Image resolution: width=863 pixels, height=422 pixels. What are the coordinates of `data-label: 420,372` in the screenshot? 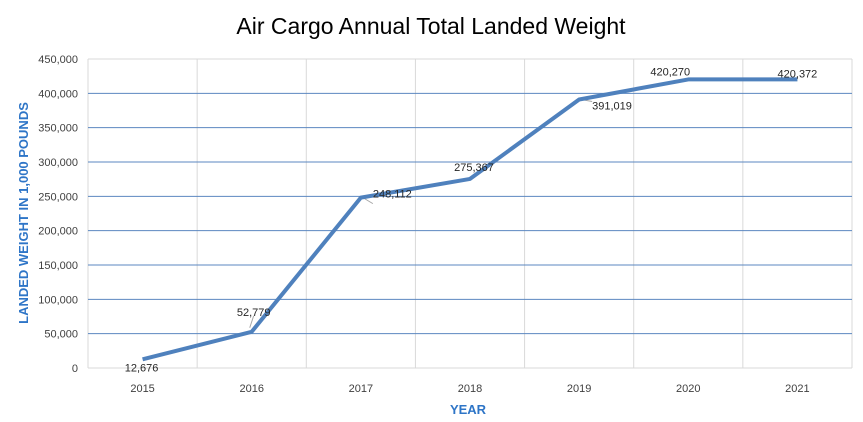 It's located at (798, 74).